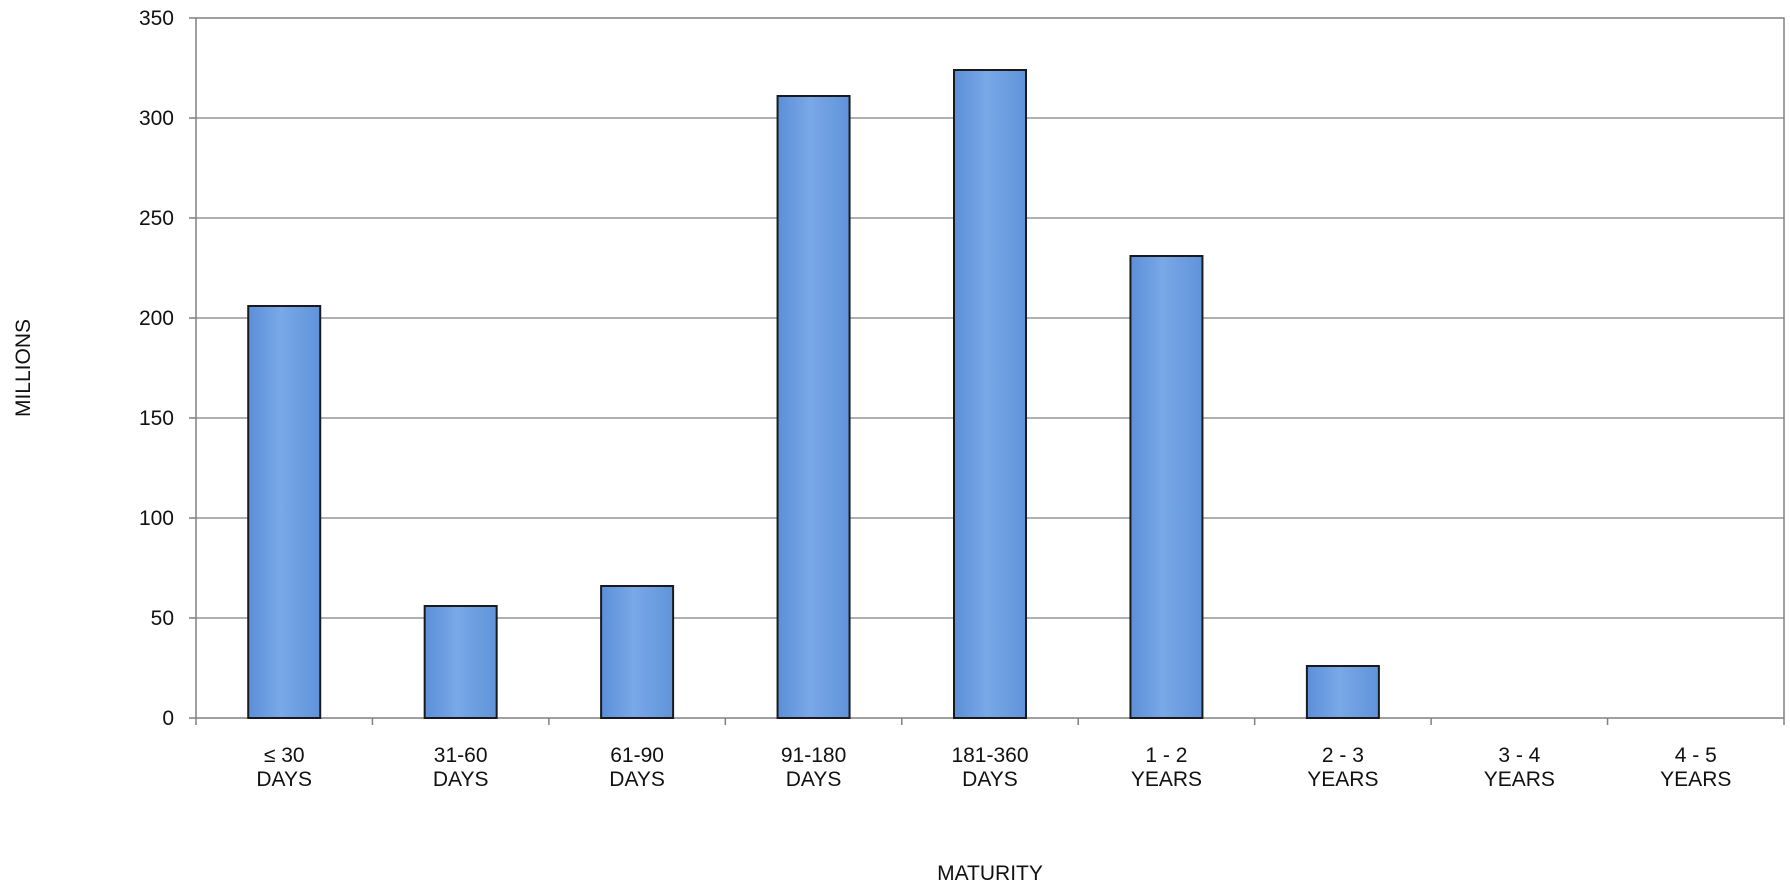 This screenshot has width=1790, height=886. I want to click on y-tick-label: 250, so click(156, 218).